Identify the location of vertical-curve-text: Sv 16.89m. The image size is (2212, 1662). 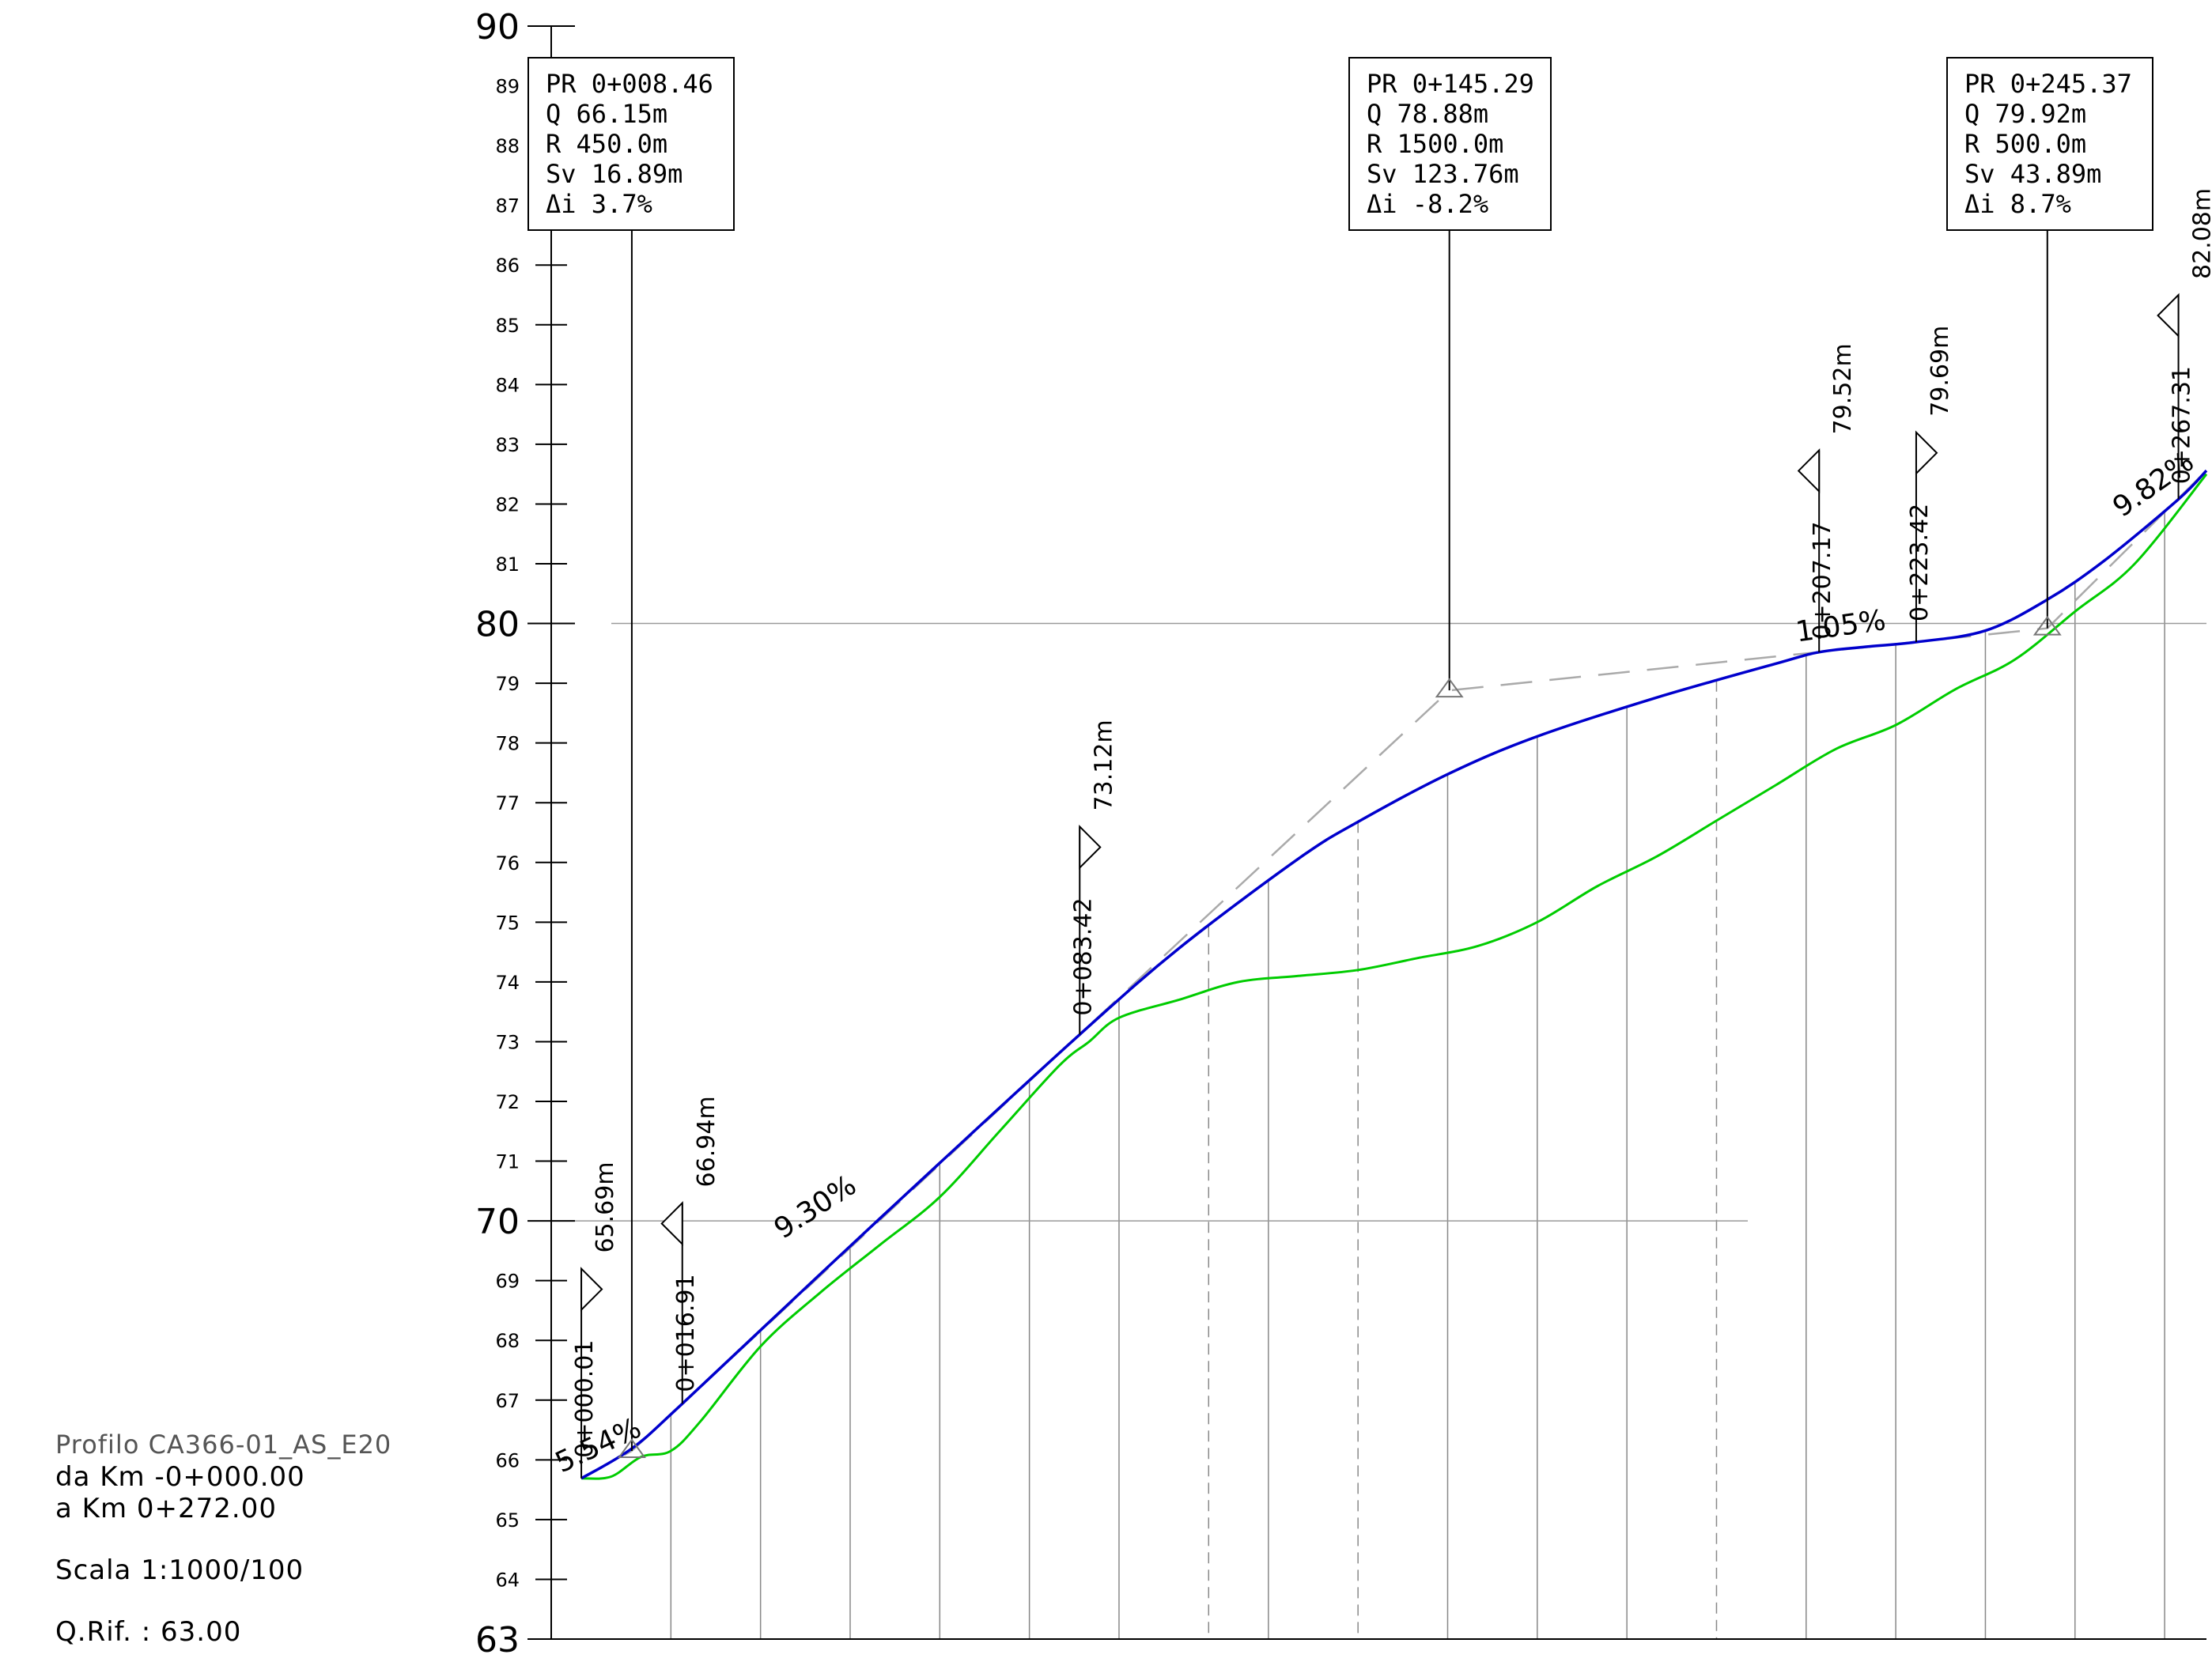
(615, 174).